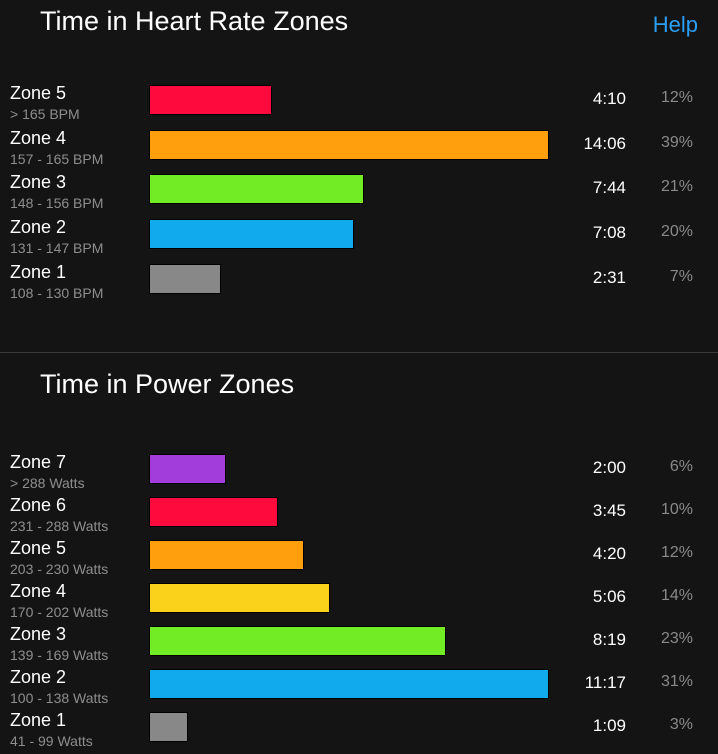  I want to click on power-zone-name: Zone 5, so click(38, 548).